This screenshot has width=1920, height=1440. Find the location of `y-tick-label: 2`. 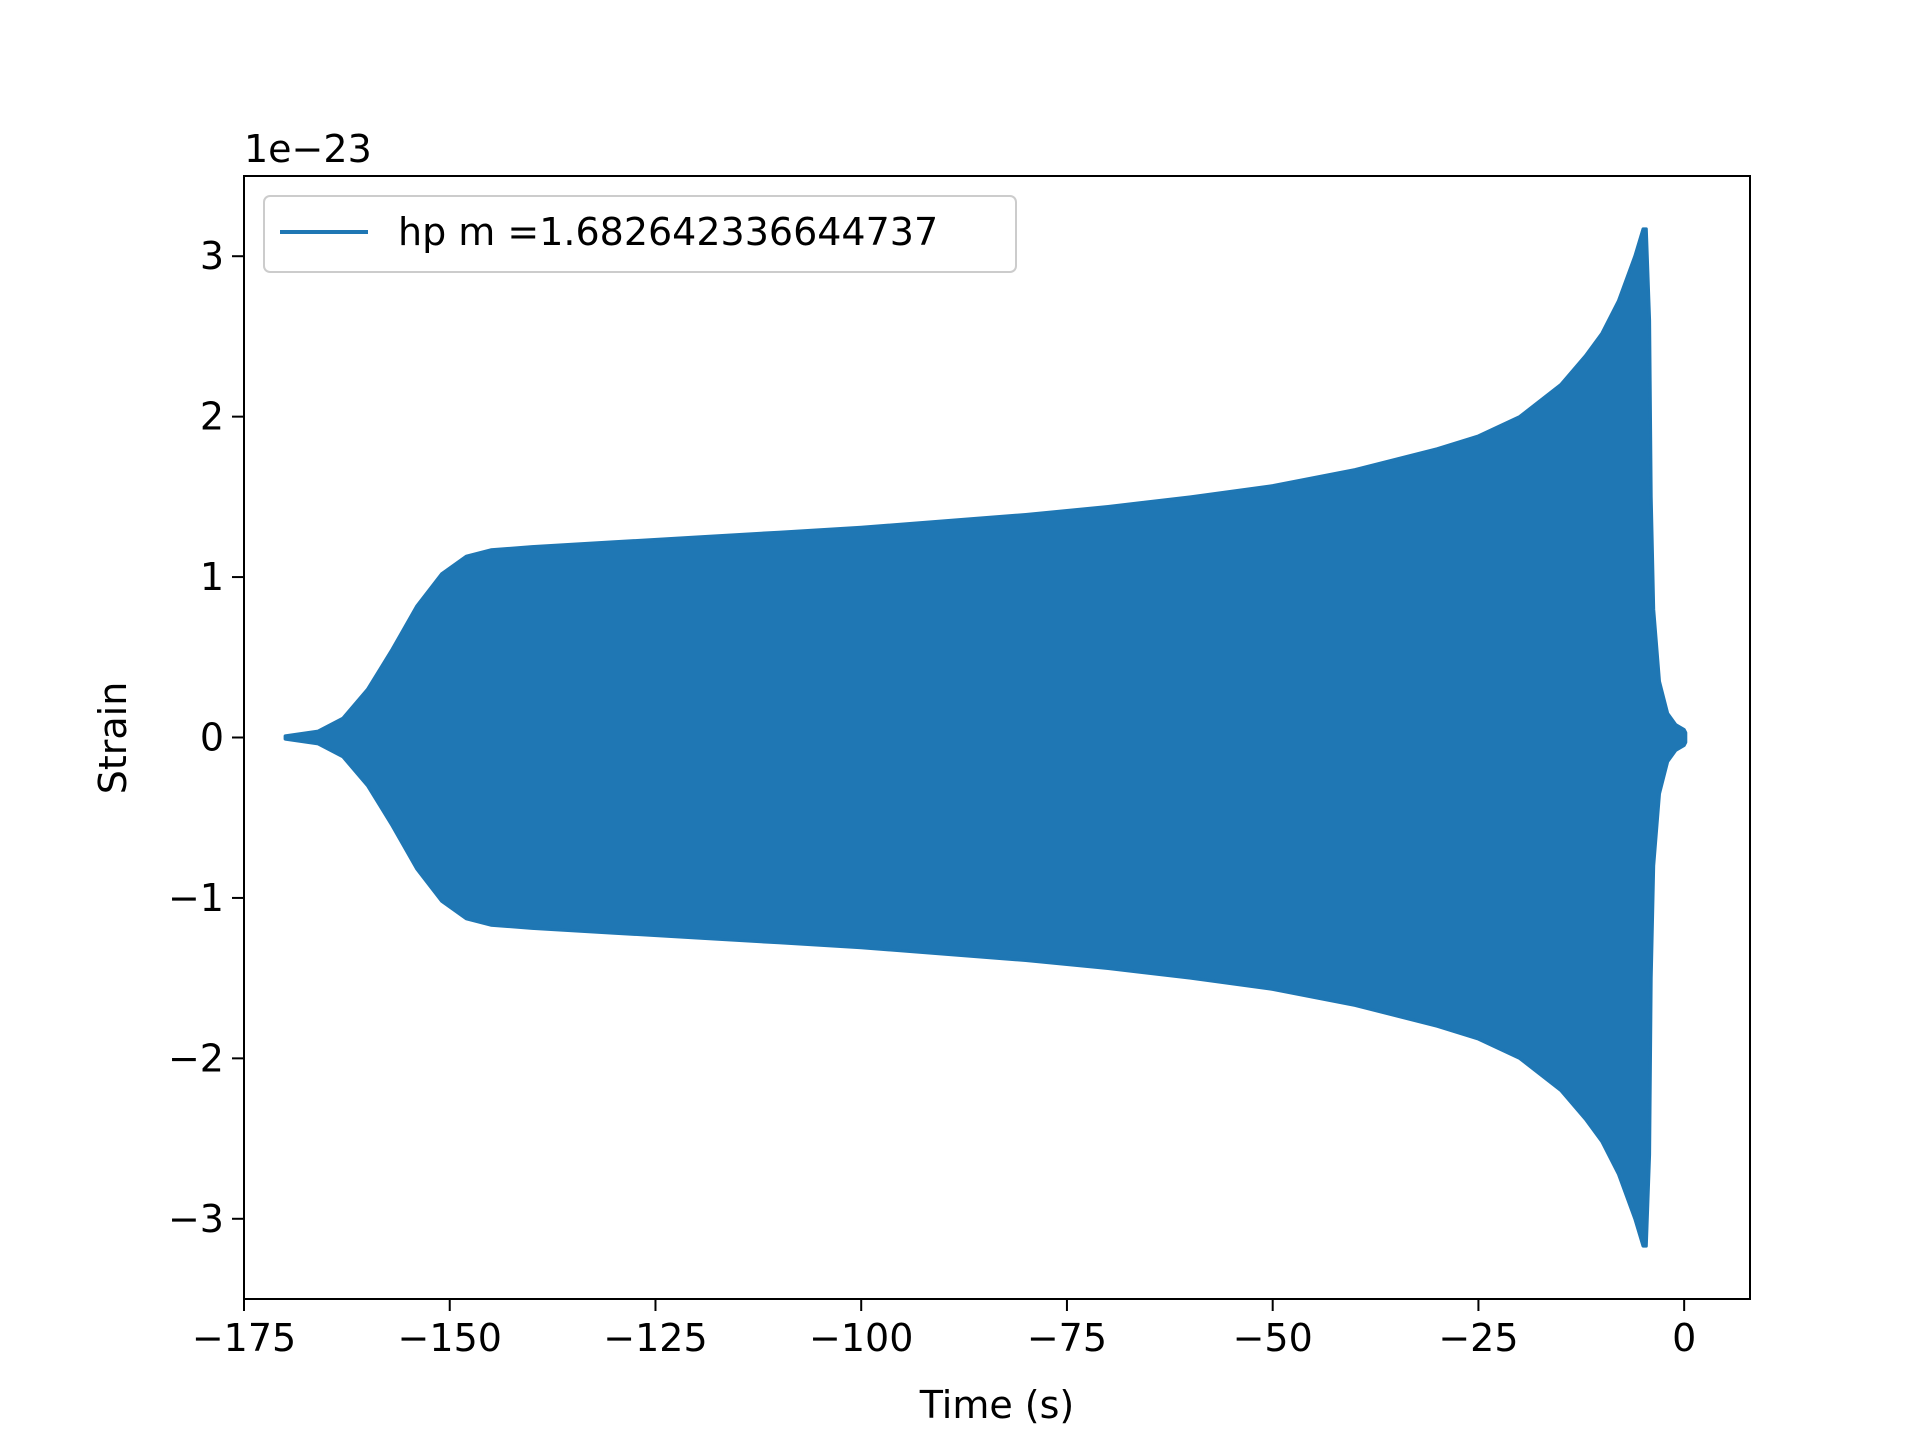

y-tick-label: 2 is located at coordinates (212, 417).